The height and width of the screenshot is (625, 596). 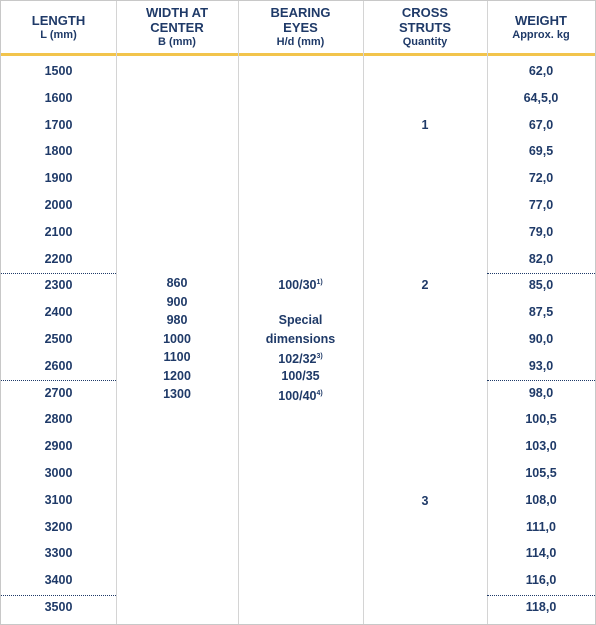 What do you see at coordinates (425, 42) in the screenshot?
I see `header-subtitle: Quantity` at bounding box center [425, 42].